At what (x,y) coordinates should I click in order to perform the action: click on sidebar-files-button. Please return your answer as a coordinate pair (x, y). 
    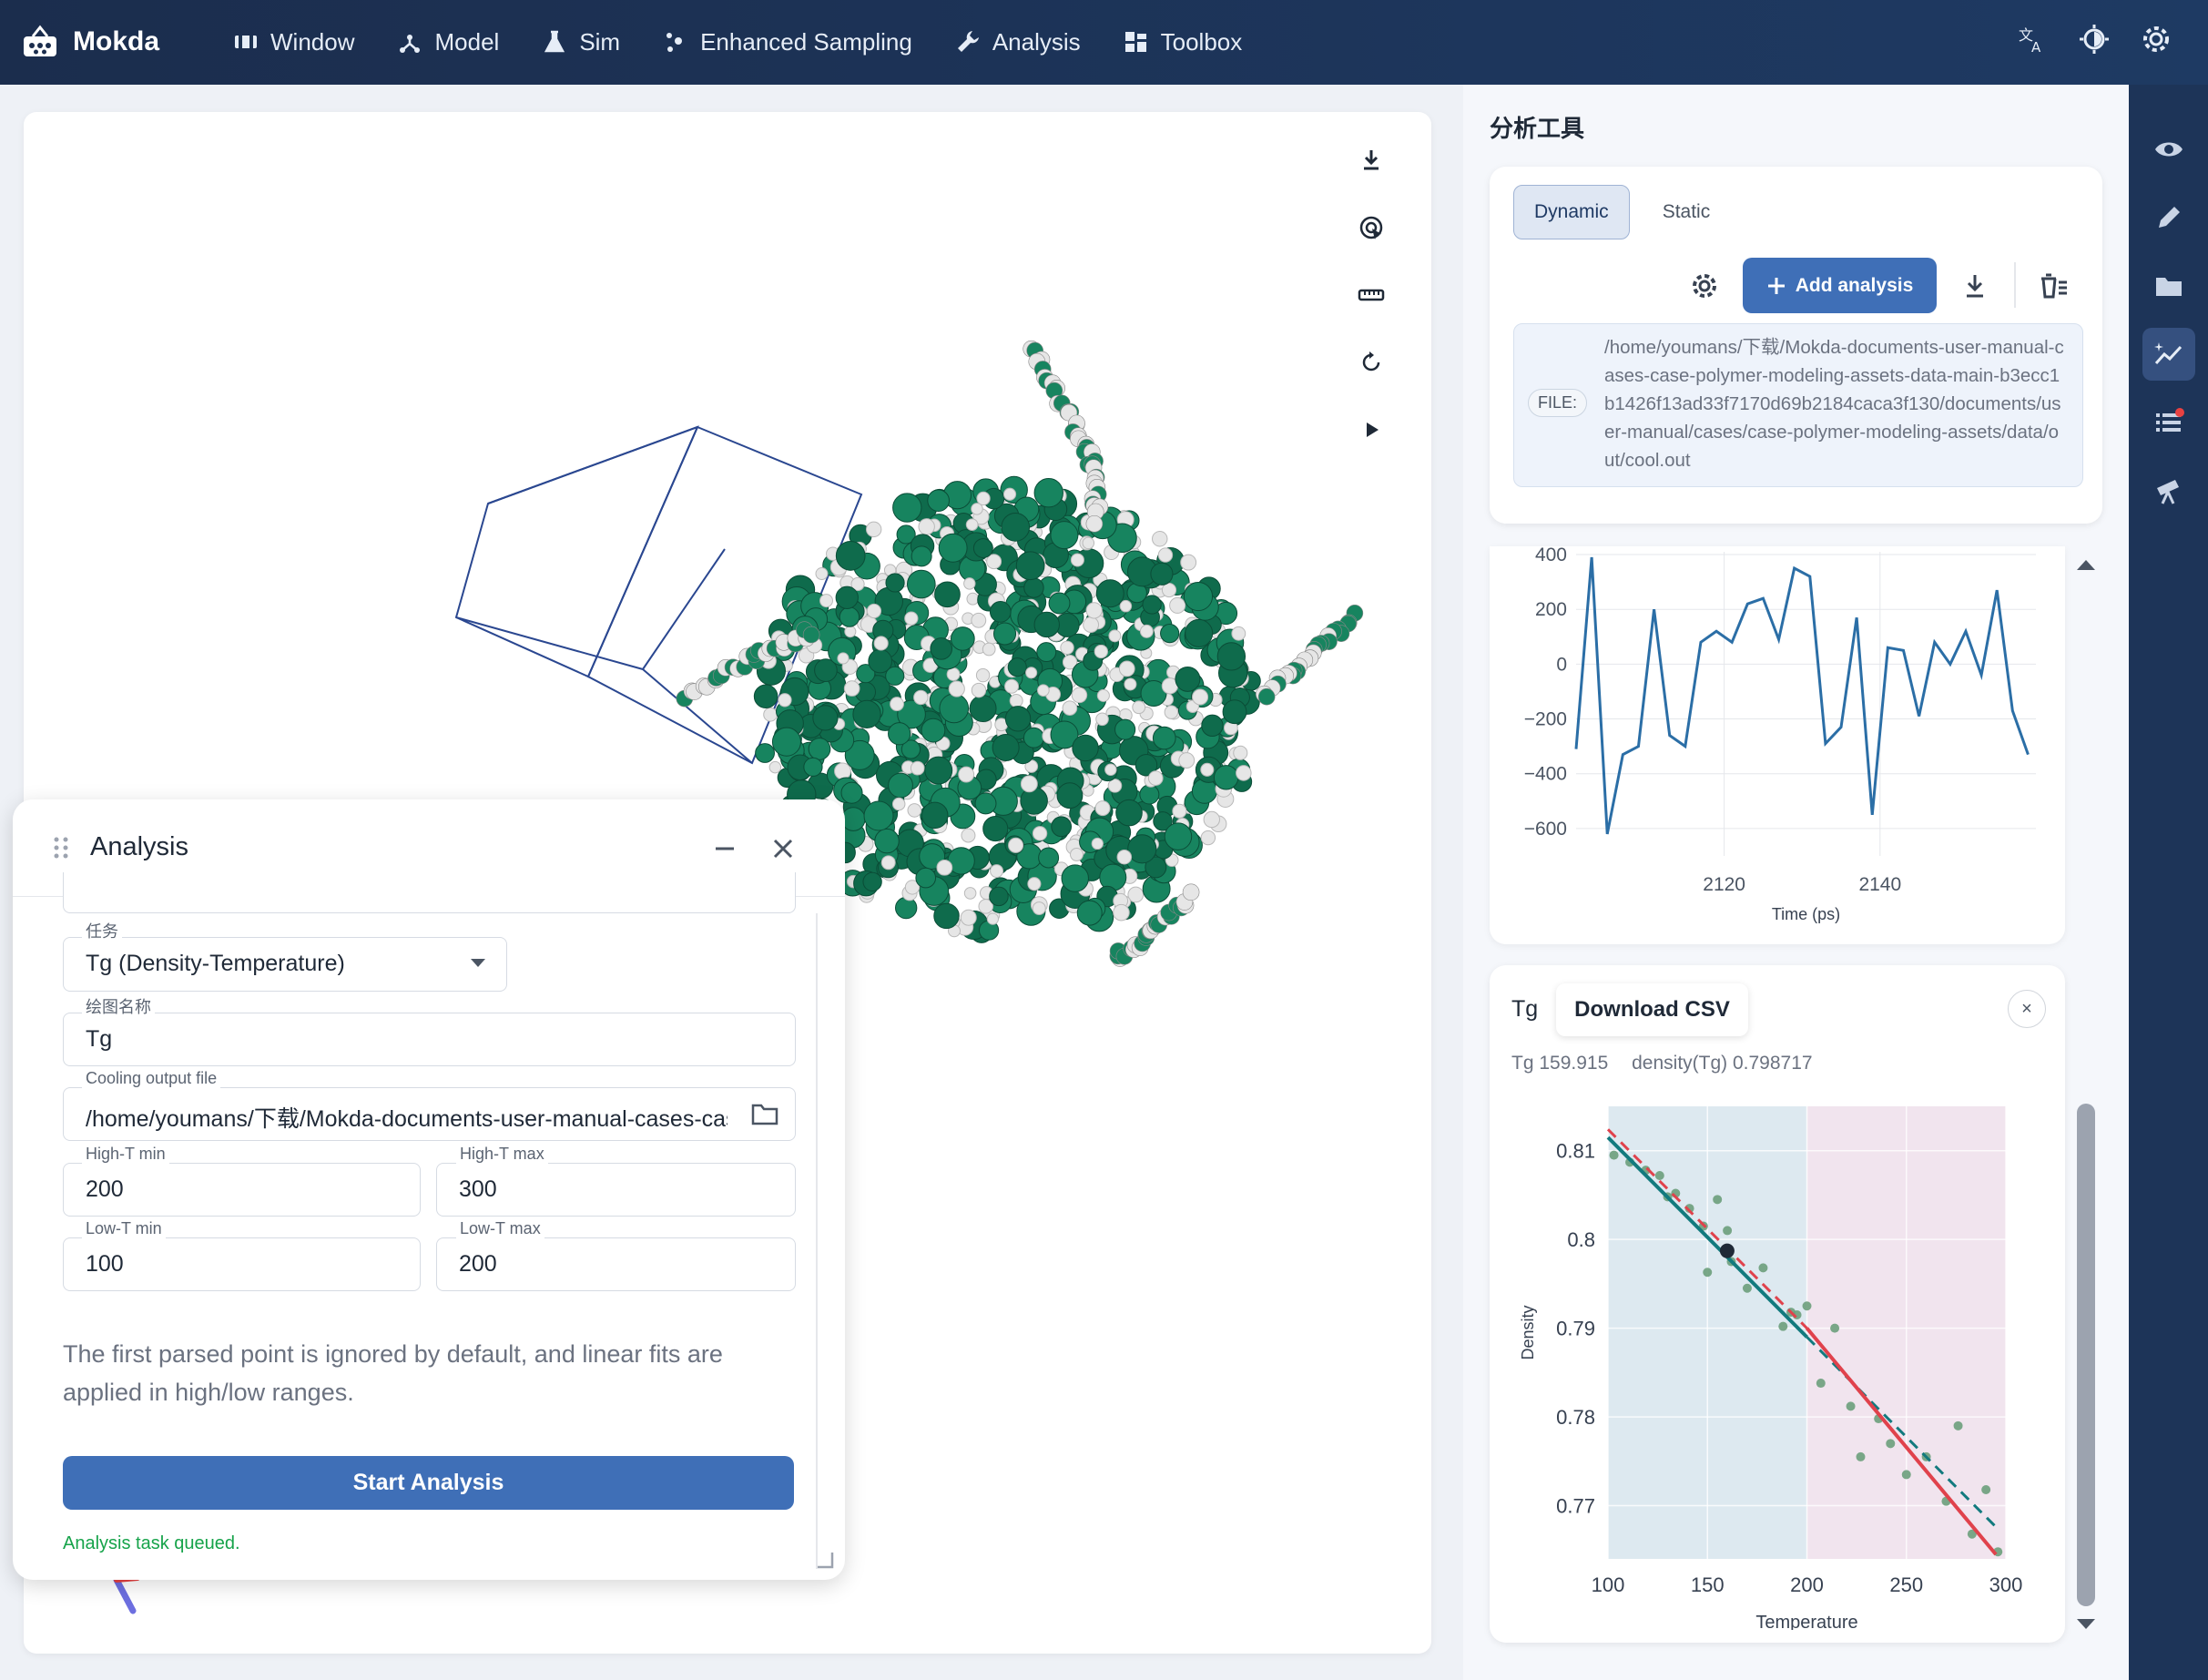
    Looking at the image, I should click on (2168, 286).